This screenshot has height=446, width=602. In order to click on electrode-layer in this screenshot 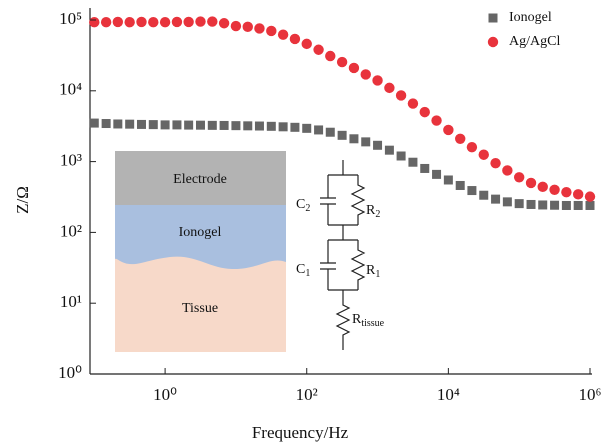, I will do `click(200, 178)`.